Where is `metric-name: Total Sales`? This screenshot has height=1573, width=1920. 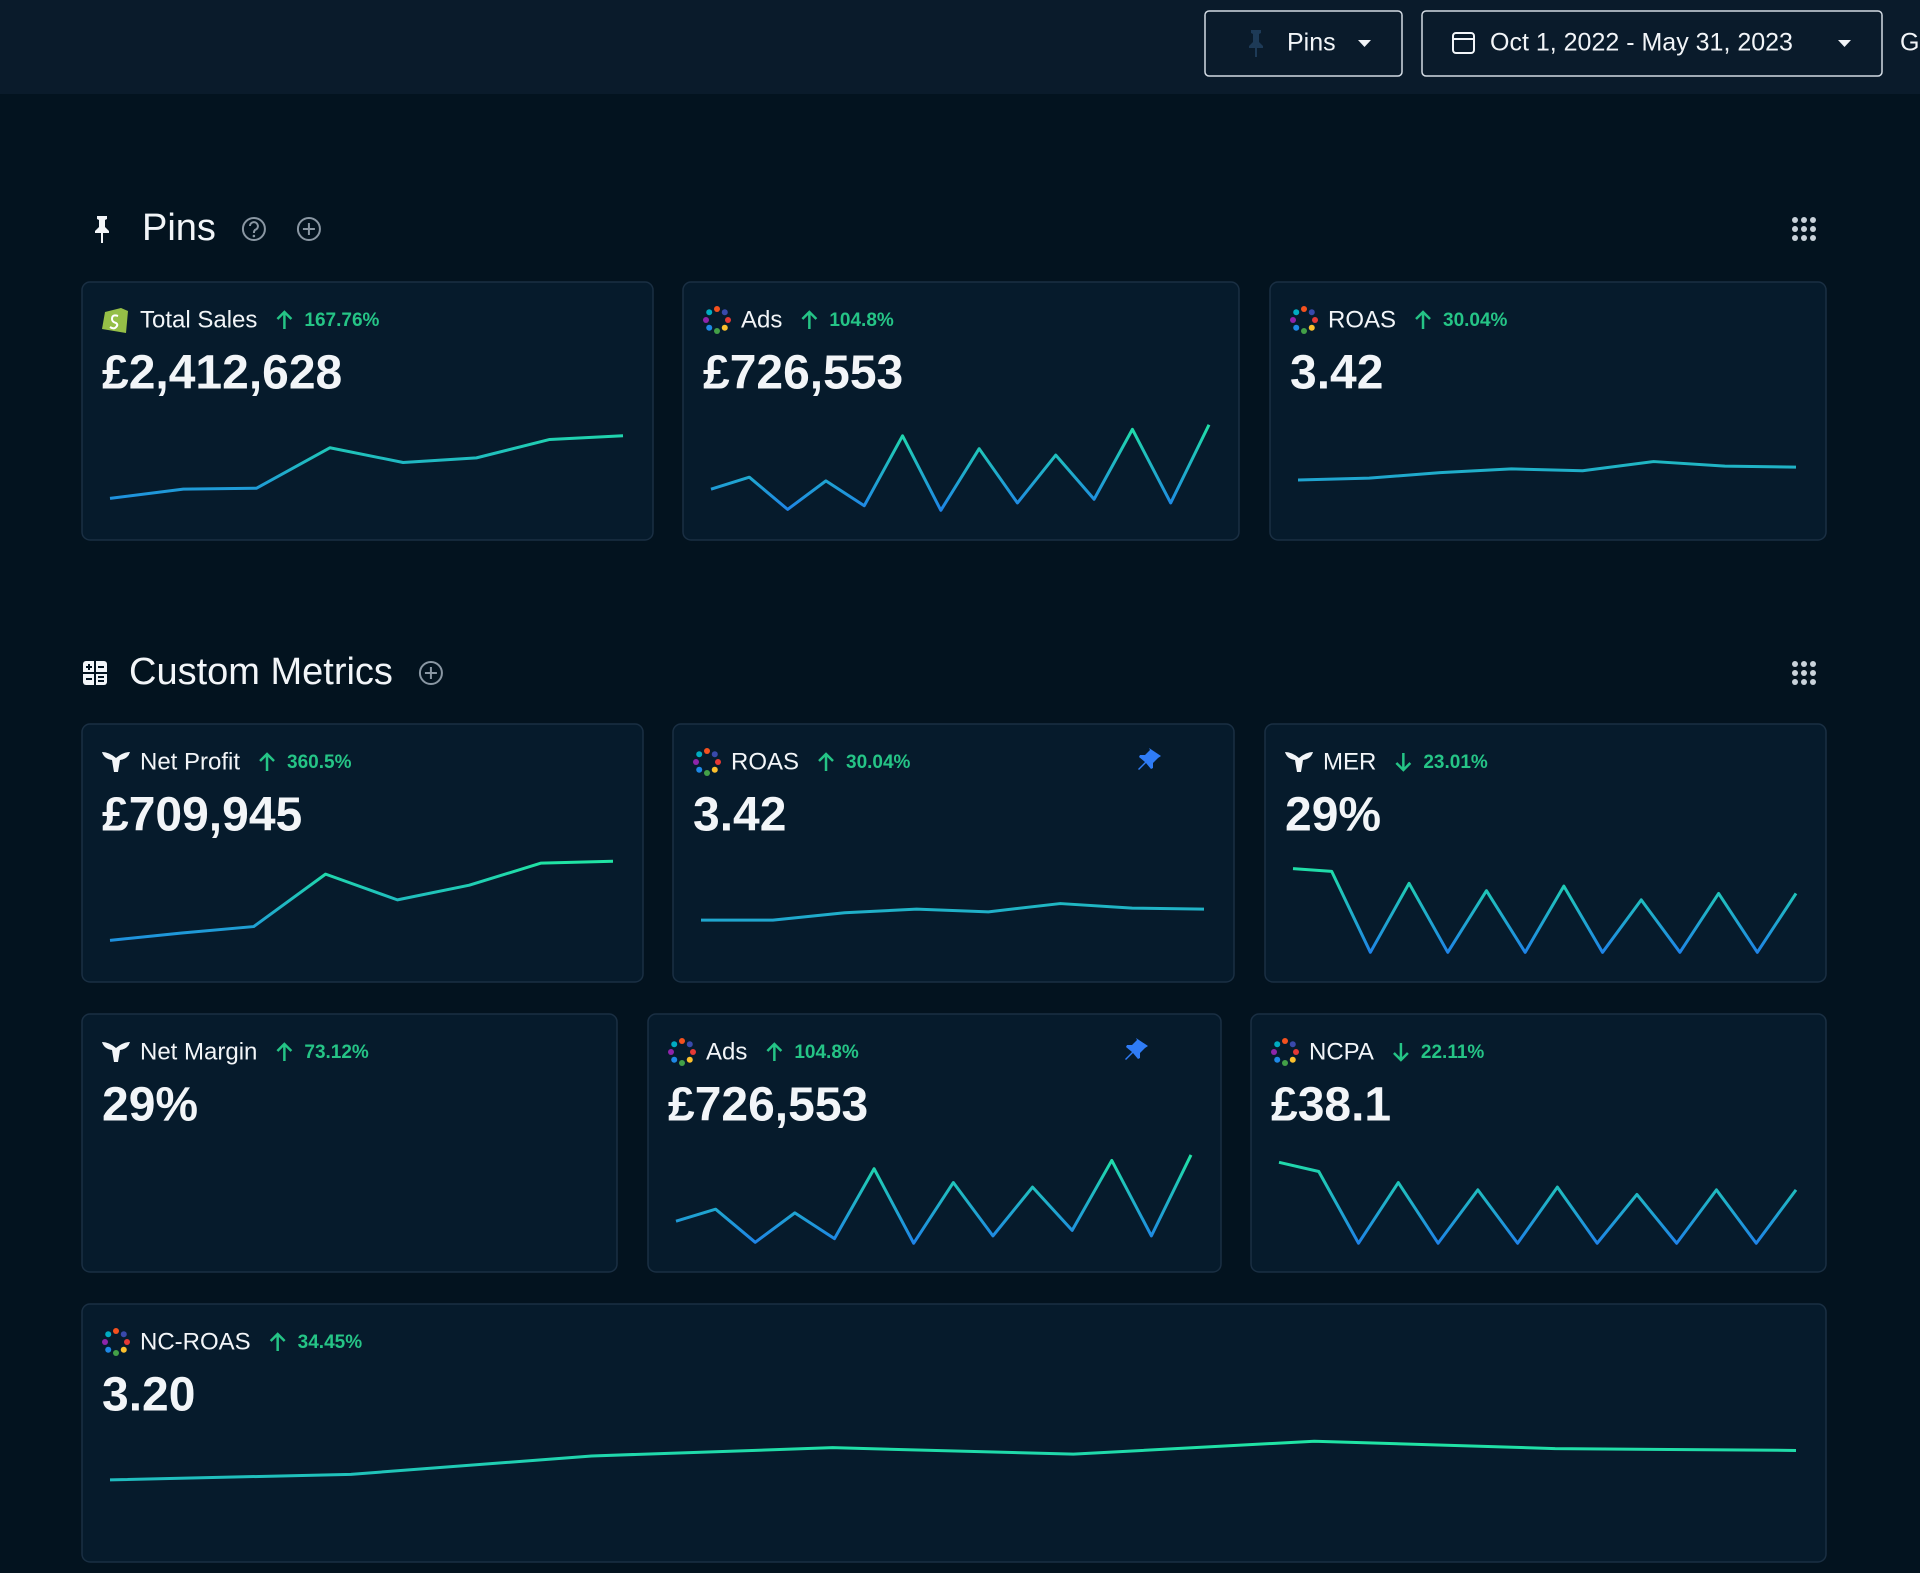
metric-name: Total Sales is located at coordinates (198, 319).